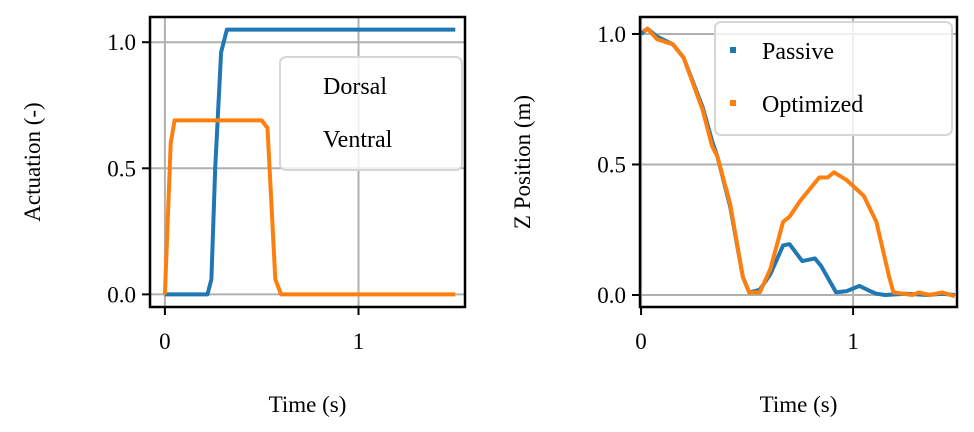 The width and height of the screenshot is (974, 432). What do you see at coordinates (733, 50) in the screenshot?
I see `legend-marker-passive` at bounding box center [733, 50].